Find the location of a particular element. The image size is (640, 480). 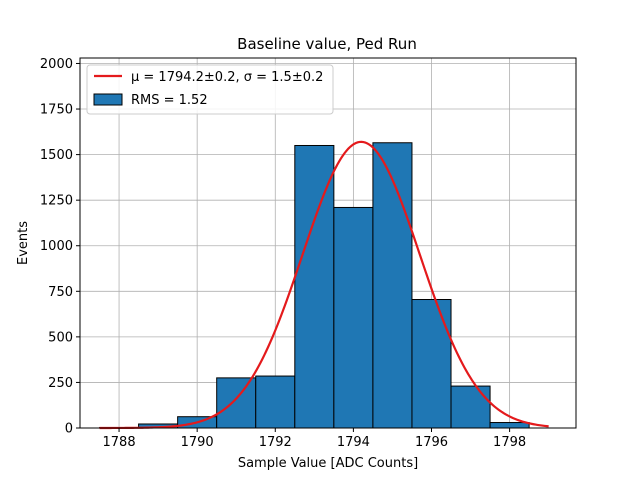

y-tick-label: 1750 is located at coordinates (56, 110).